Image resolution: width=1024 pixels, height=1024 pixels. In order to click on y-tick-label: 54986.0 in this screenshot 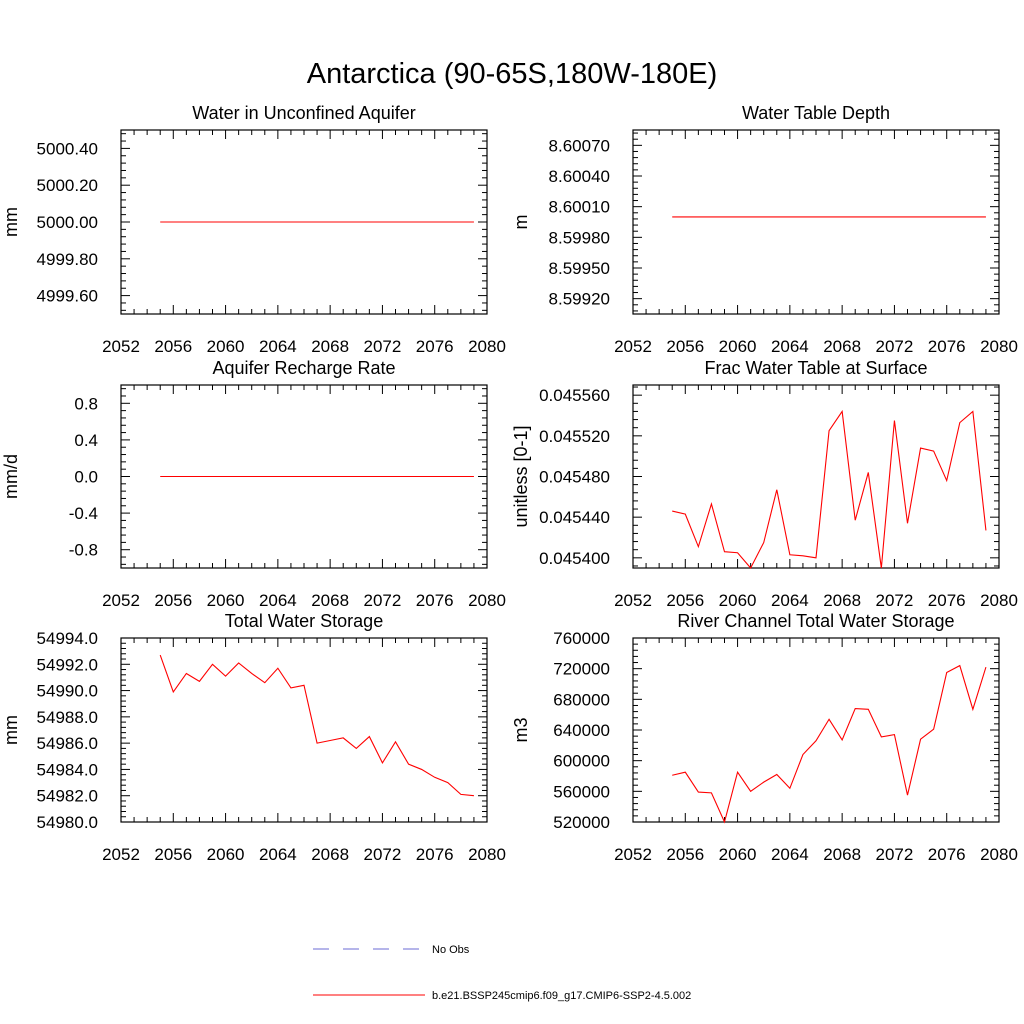, I will do `click(67, 743)`.